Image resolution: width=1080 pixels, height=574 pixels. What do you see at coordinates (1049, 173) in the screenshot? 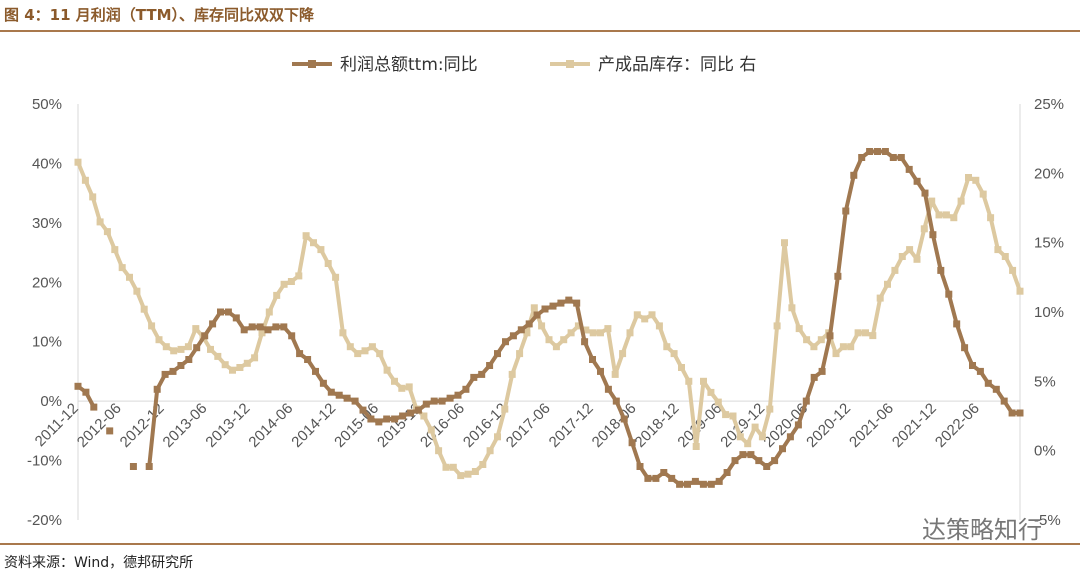
I see `right-tick-label: 20%` at bounding box center [1049, 173].